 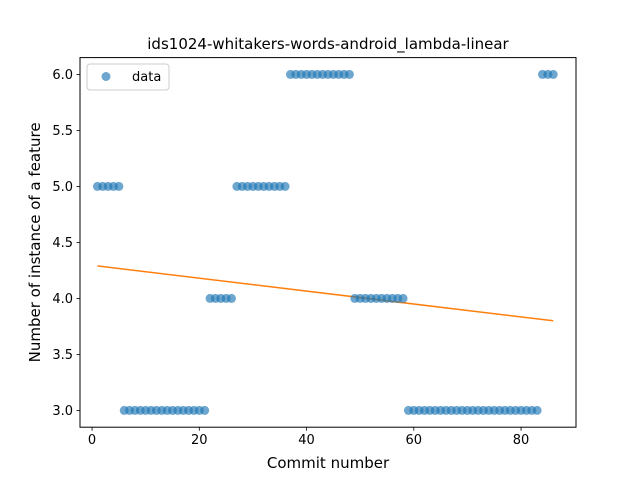 I want to click on y-tick-label: 4.5, so click(x=62, y=243).